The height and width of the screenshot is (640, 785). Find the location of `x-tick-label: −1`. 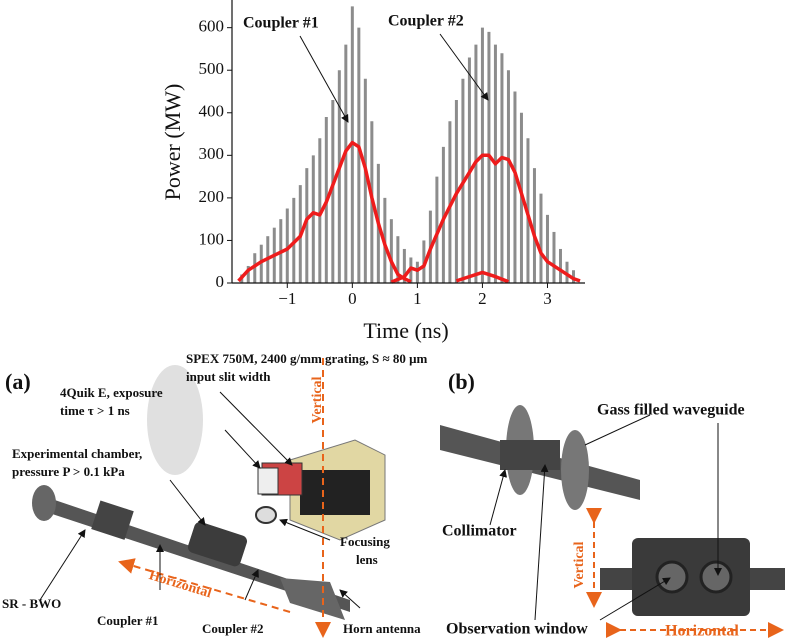

x-tick-label: −1 is located at coordinates (287, 298).